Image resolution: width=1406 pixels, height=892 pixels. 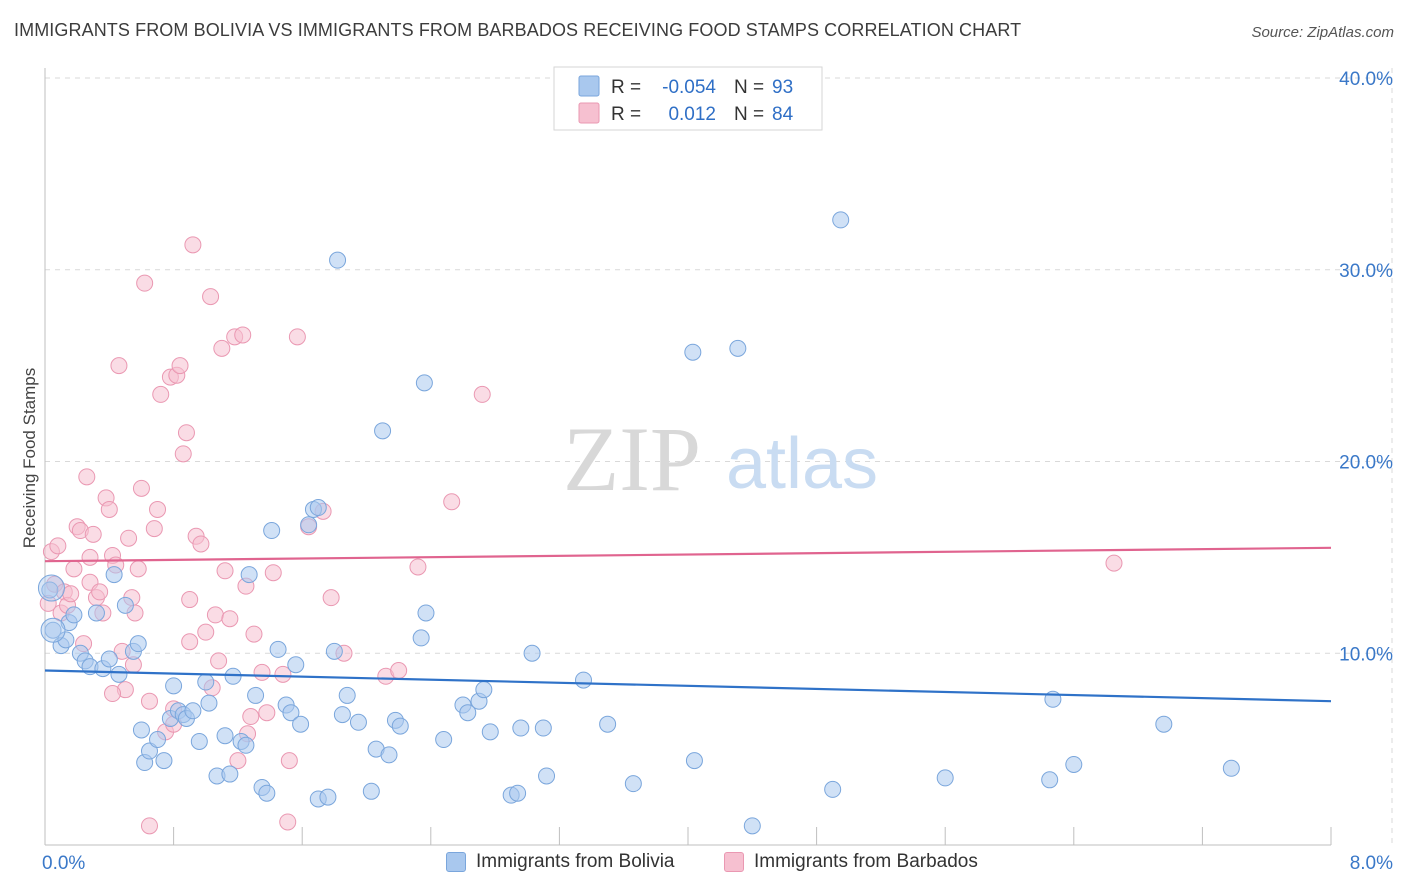 What do you see at coordinates (688, 98) in the screenshot?
I see `stats-legend: R = -0.054 N = 93 R = 0.012 N = 84` at bounding box center [688, 98].